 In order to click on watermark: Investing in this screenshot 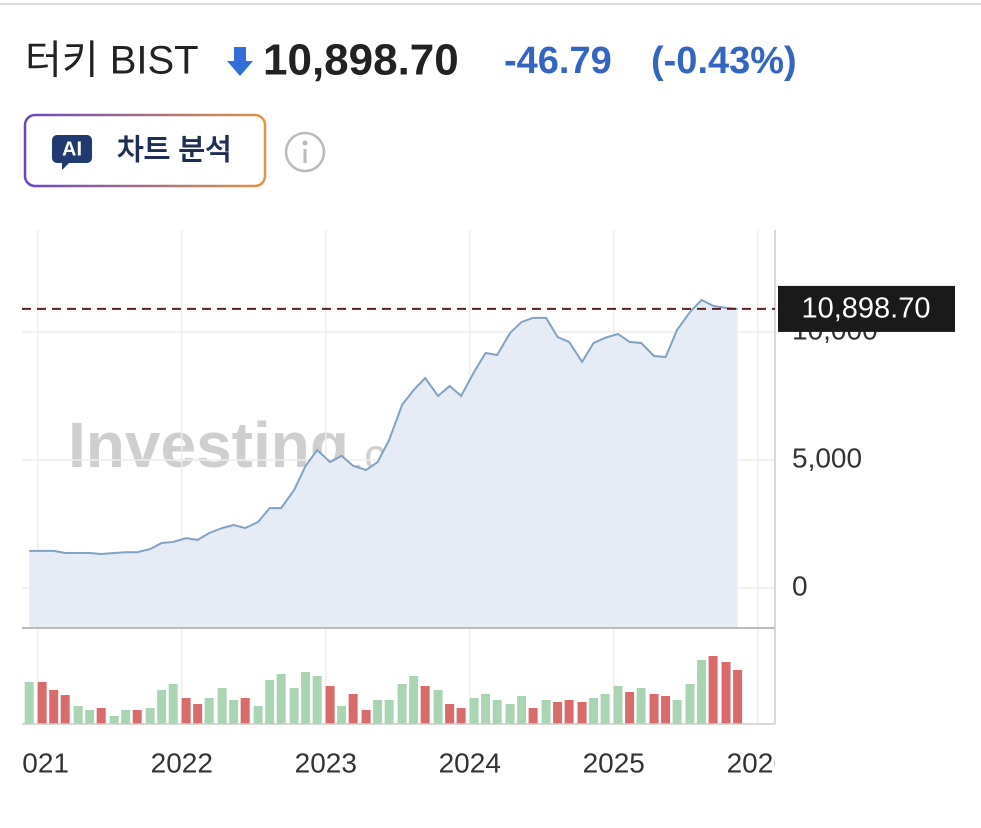, I will do `click(208, 445)`.